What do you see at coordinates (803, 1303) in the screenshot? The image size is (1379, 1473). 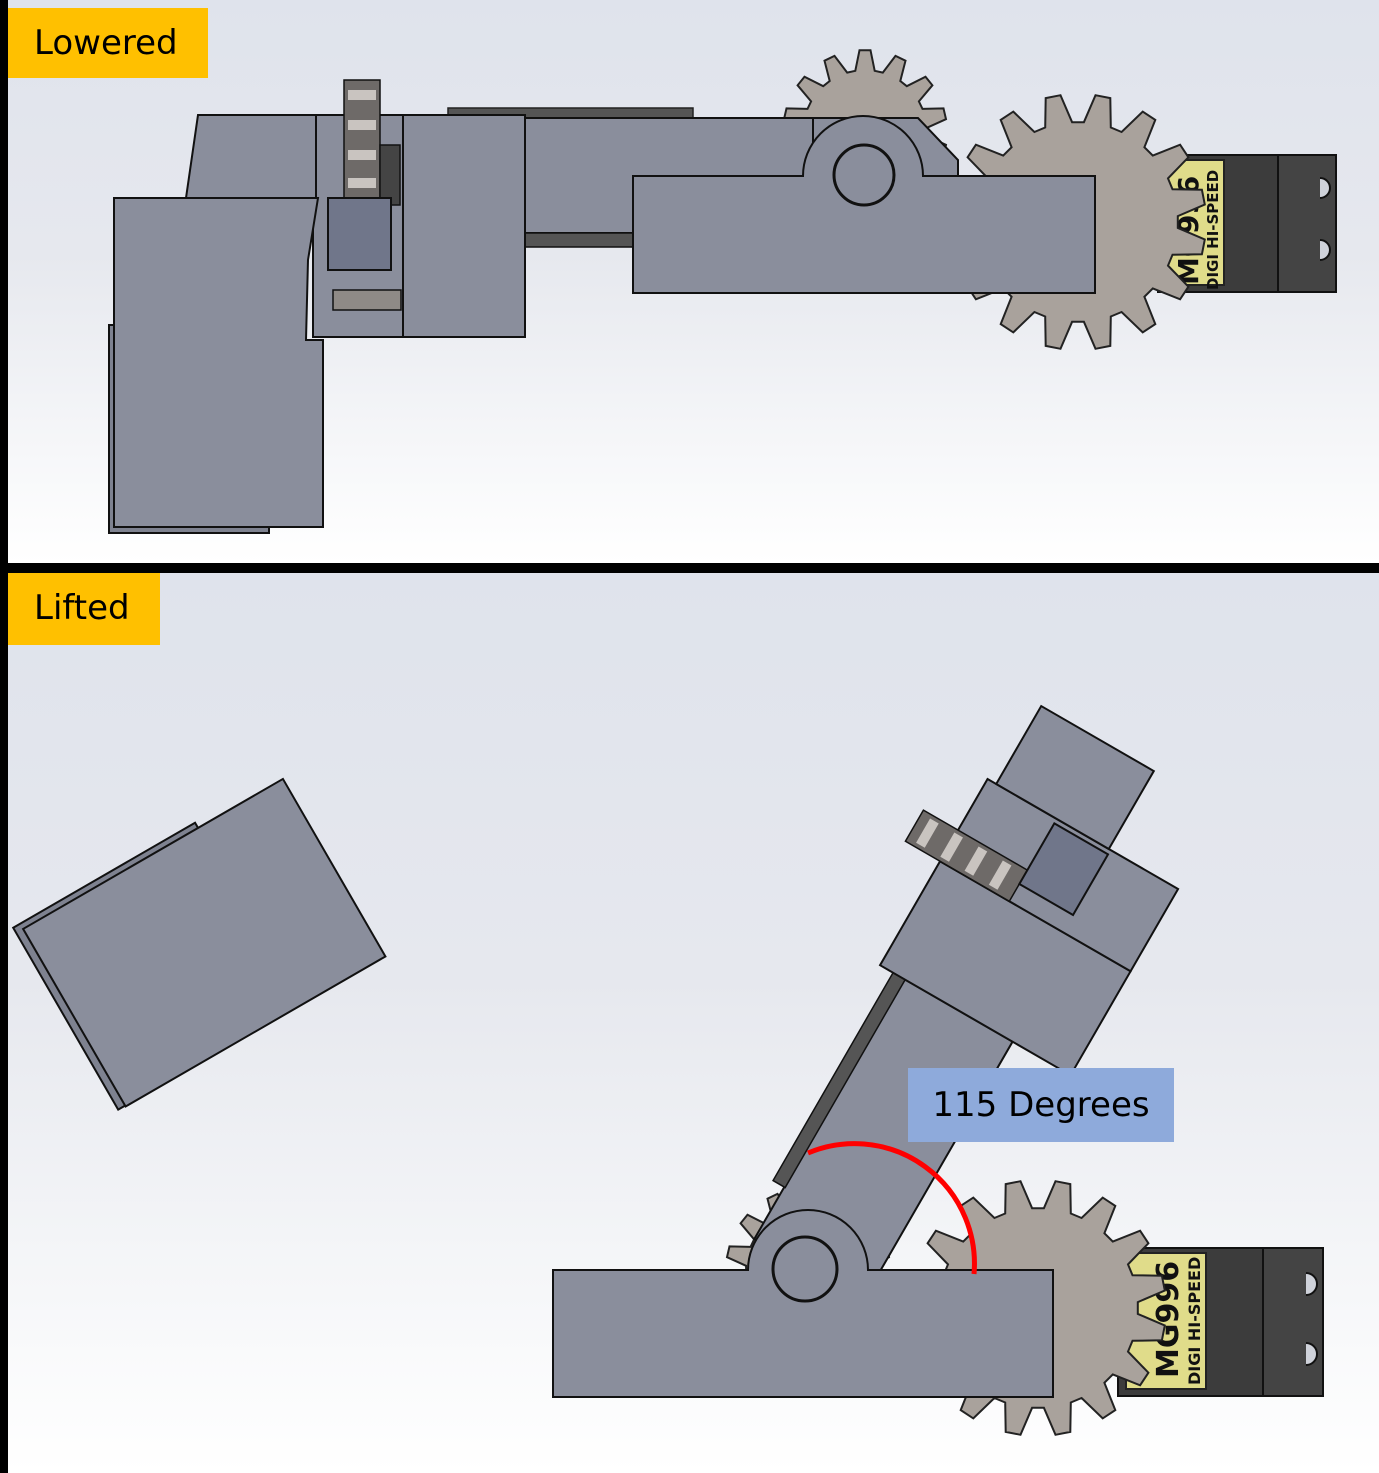 I see `base-plate` at bounding box center [803, 1303].